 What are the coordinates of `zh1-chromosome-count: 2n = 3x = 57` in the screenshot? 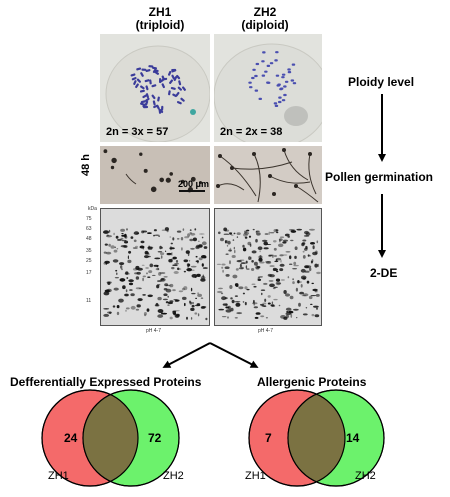 It's located at (137, 132).